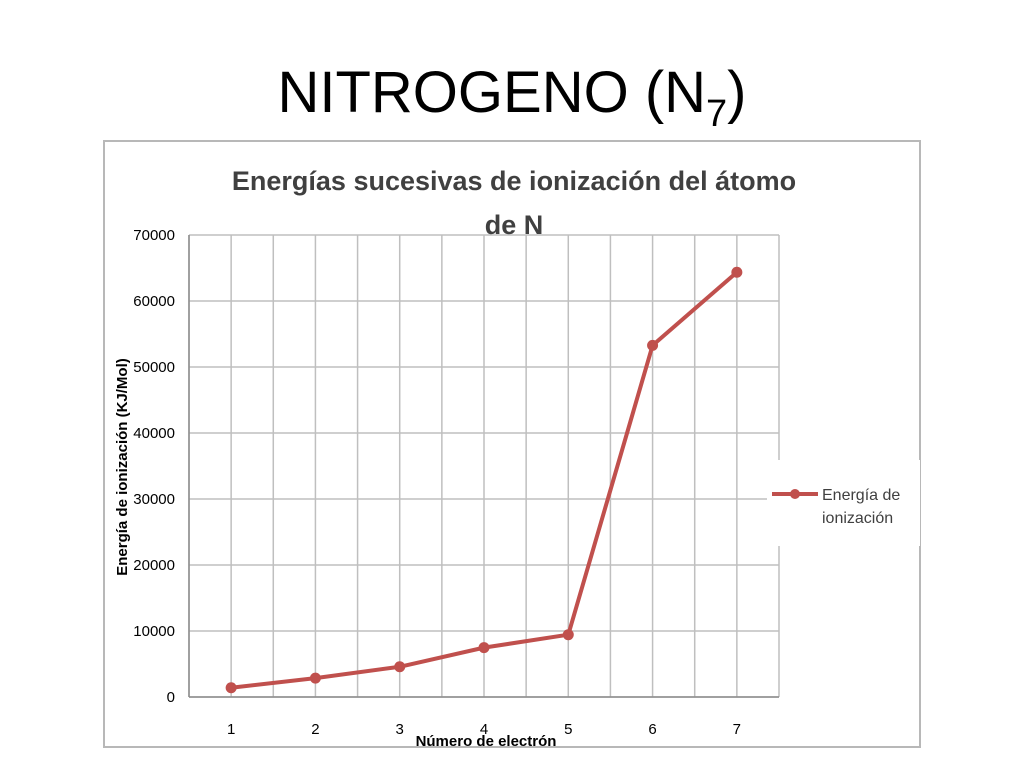 The width and height of the screenshot is (1024, 768). I want to click on y-axis-label: Energía de ionización (KJ/Mol), so click(122, 467).